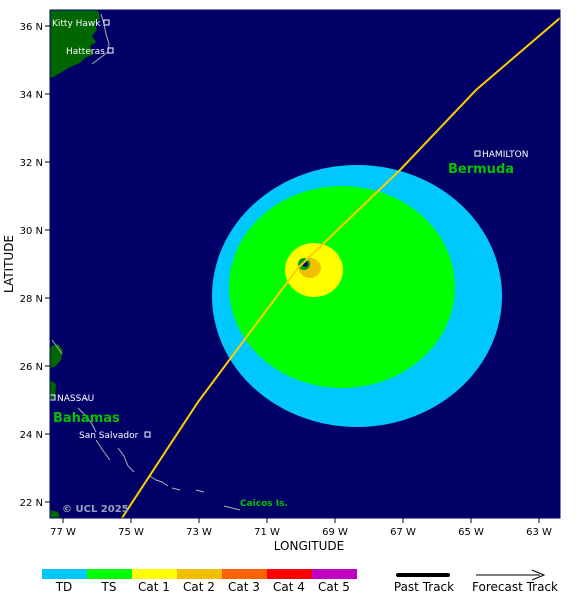 The width and height of the screenshot is (580, 602). What do you see at coordinates (75, 399) in the screenshot?
I see `place-nassau: NASSAU` at bounding box center [75, 399].